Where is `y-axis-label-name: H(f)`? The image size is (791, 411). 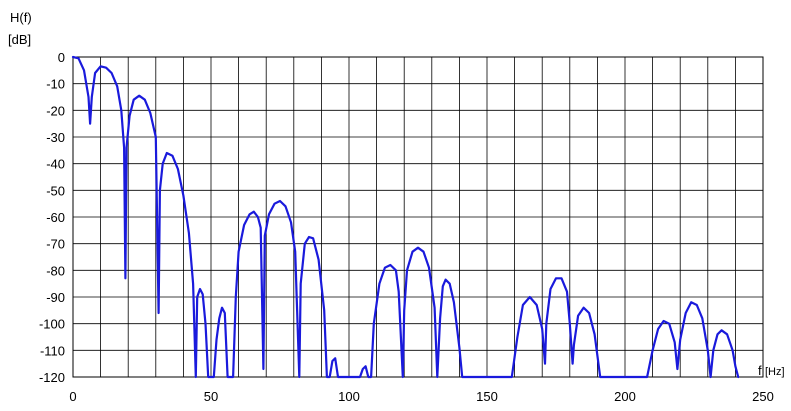 y-axis-label-name: H(f) is located at coordinates (21, 17).